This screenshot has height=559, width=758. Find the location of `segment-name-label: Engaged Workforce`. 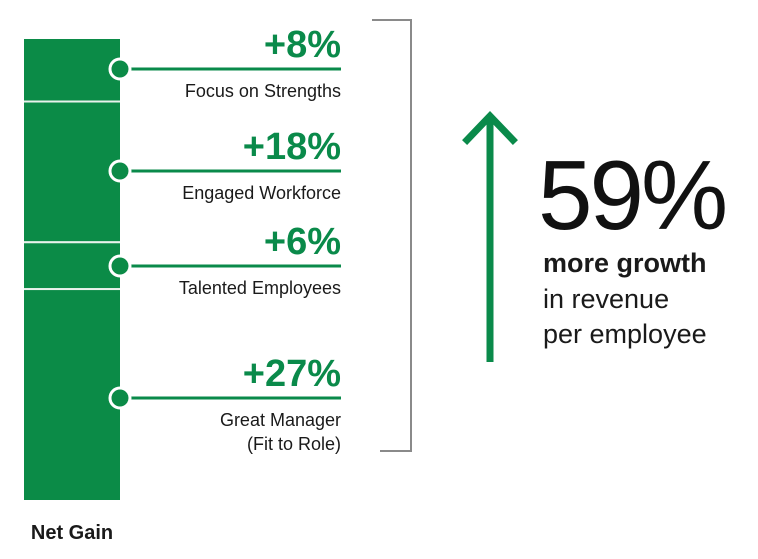

segment-name-label: Engaged Workforce is located at coordinates (261, 193).